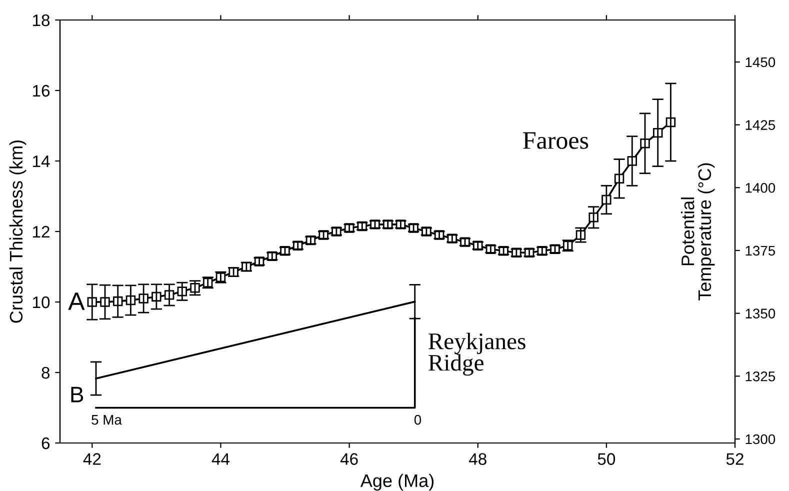 Image resolution: width=789 pixels, height=491 pixels. Describe the element at coordinates (607, 459) in the screenshot. I see `x-tick-label: 50` at that location.